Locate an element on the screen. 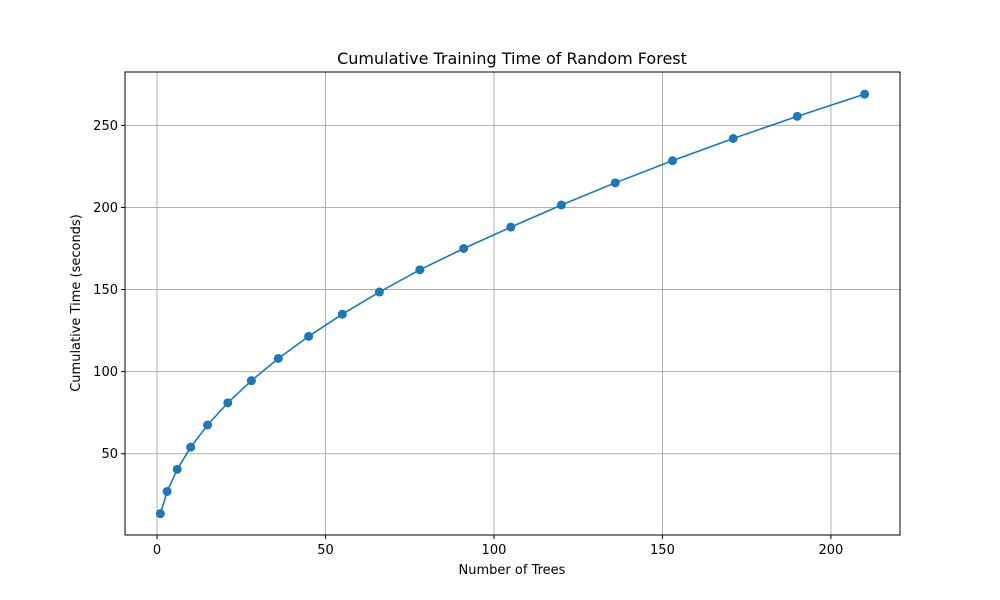  x-tick-label: 50 is located at coordinates (325, 550).